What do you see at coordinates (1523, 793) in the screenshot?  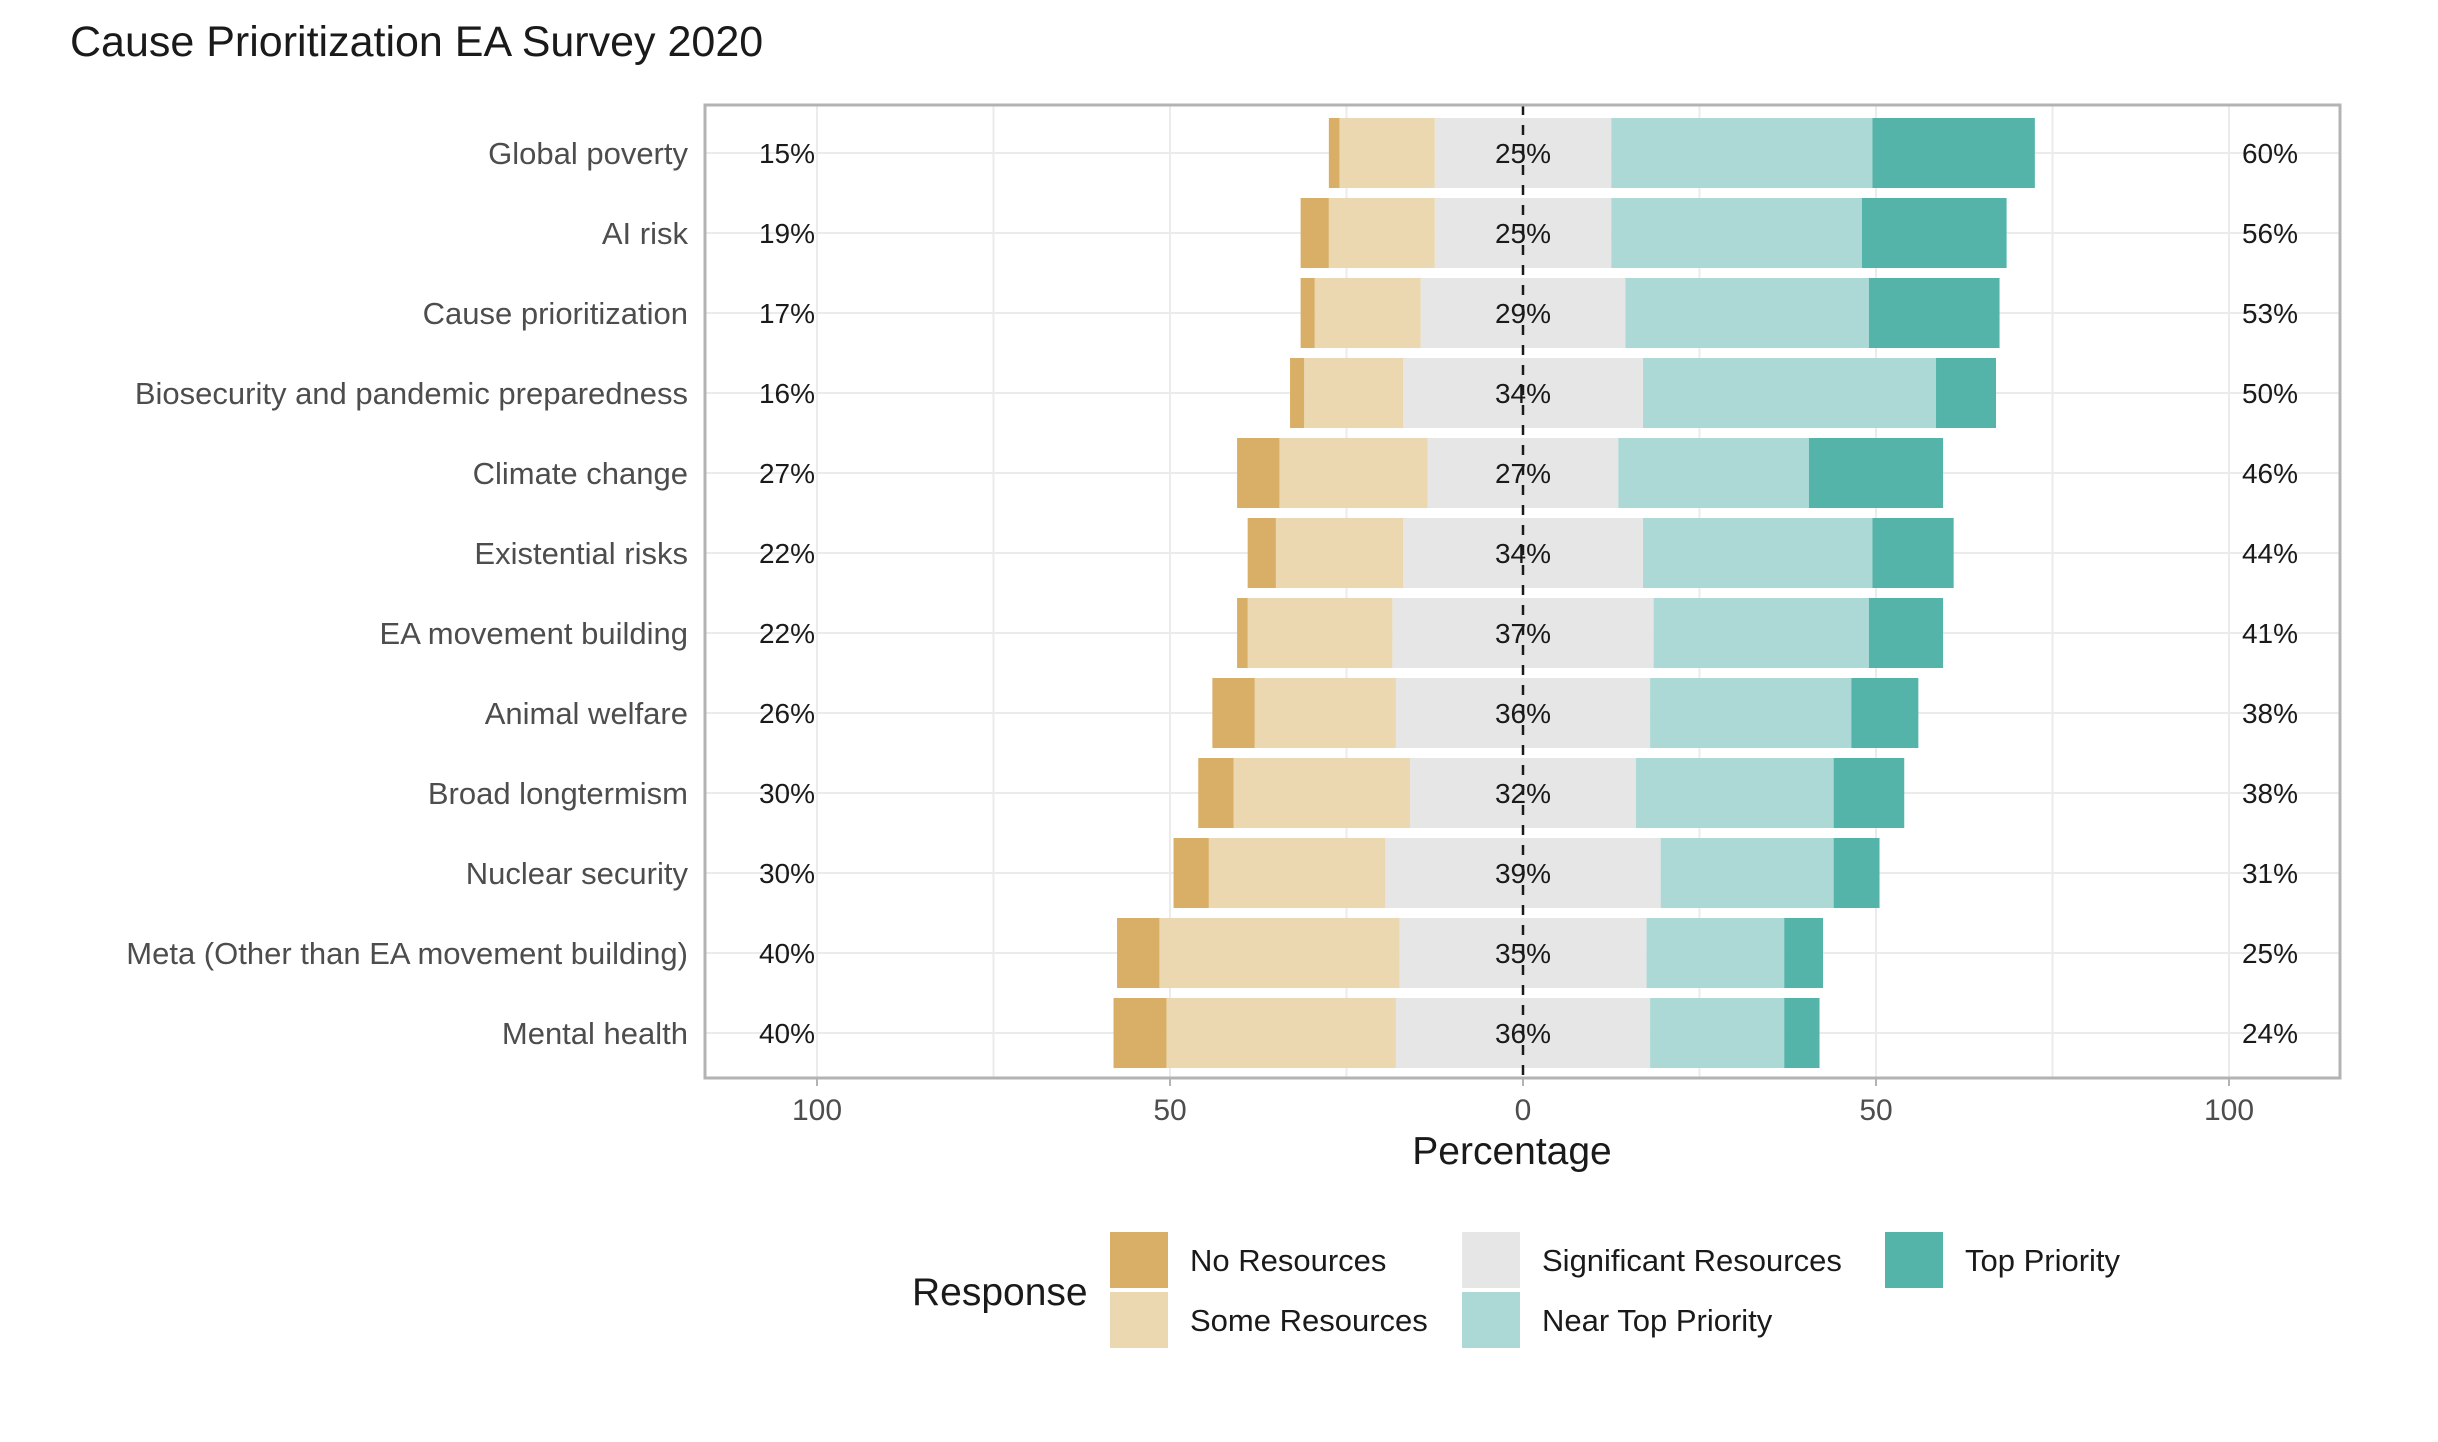 I see `center-percentage-label: 32%` at bounding box center [1523, 793].